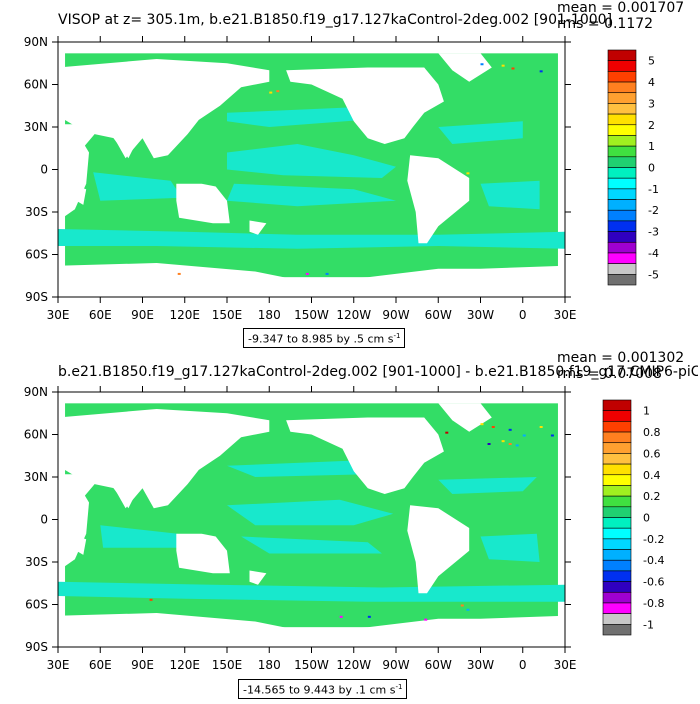  What do you see at coordinates (321, 339) in the screenshot?
I see `panel1-range-text: -9.347 to 8.985 by .5 cm s` at bounding box center [321, 339].